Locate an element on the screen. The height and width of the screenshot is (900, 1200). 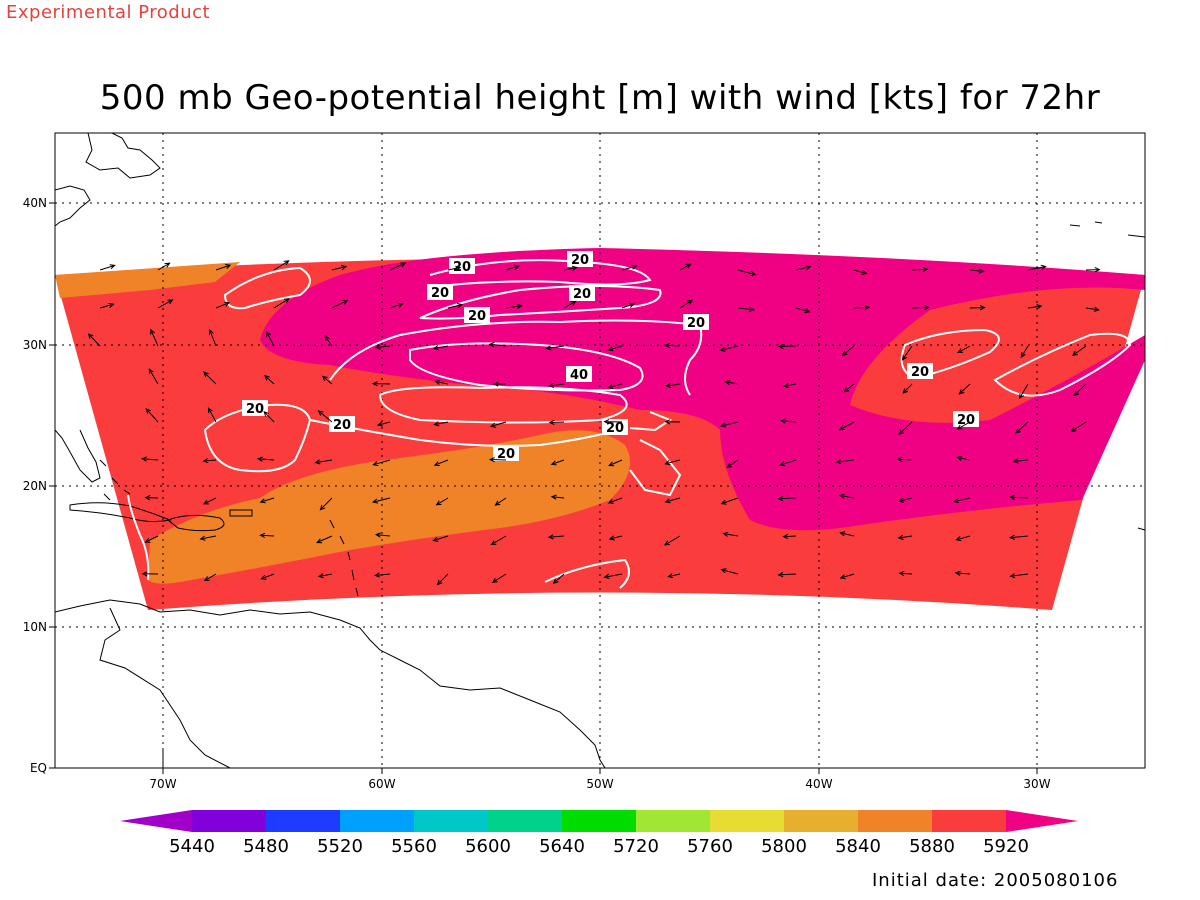
lon-tick-label: 60W is located at coordinates (381, 784).